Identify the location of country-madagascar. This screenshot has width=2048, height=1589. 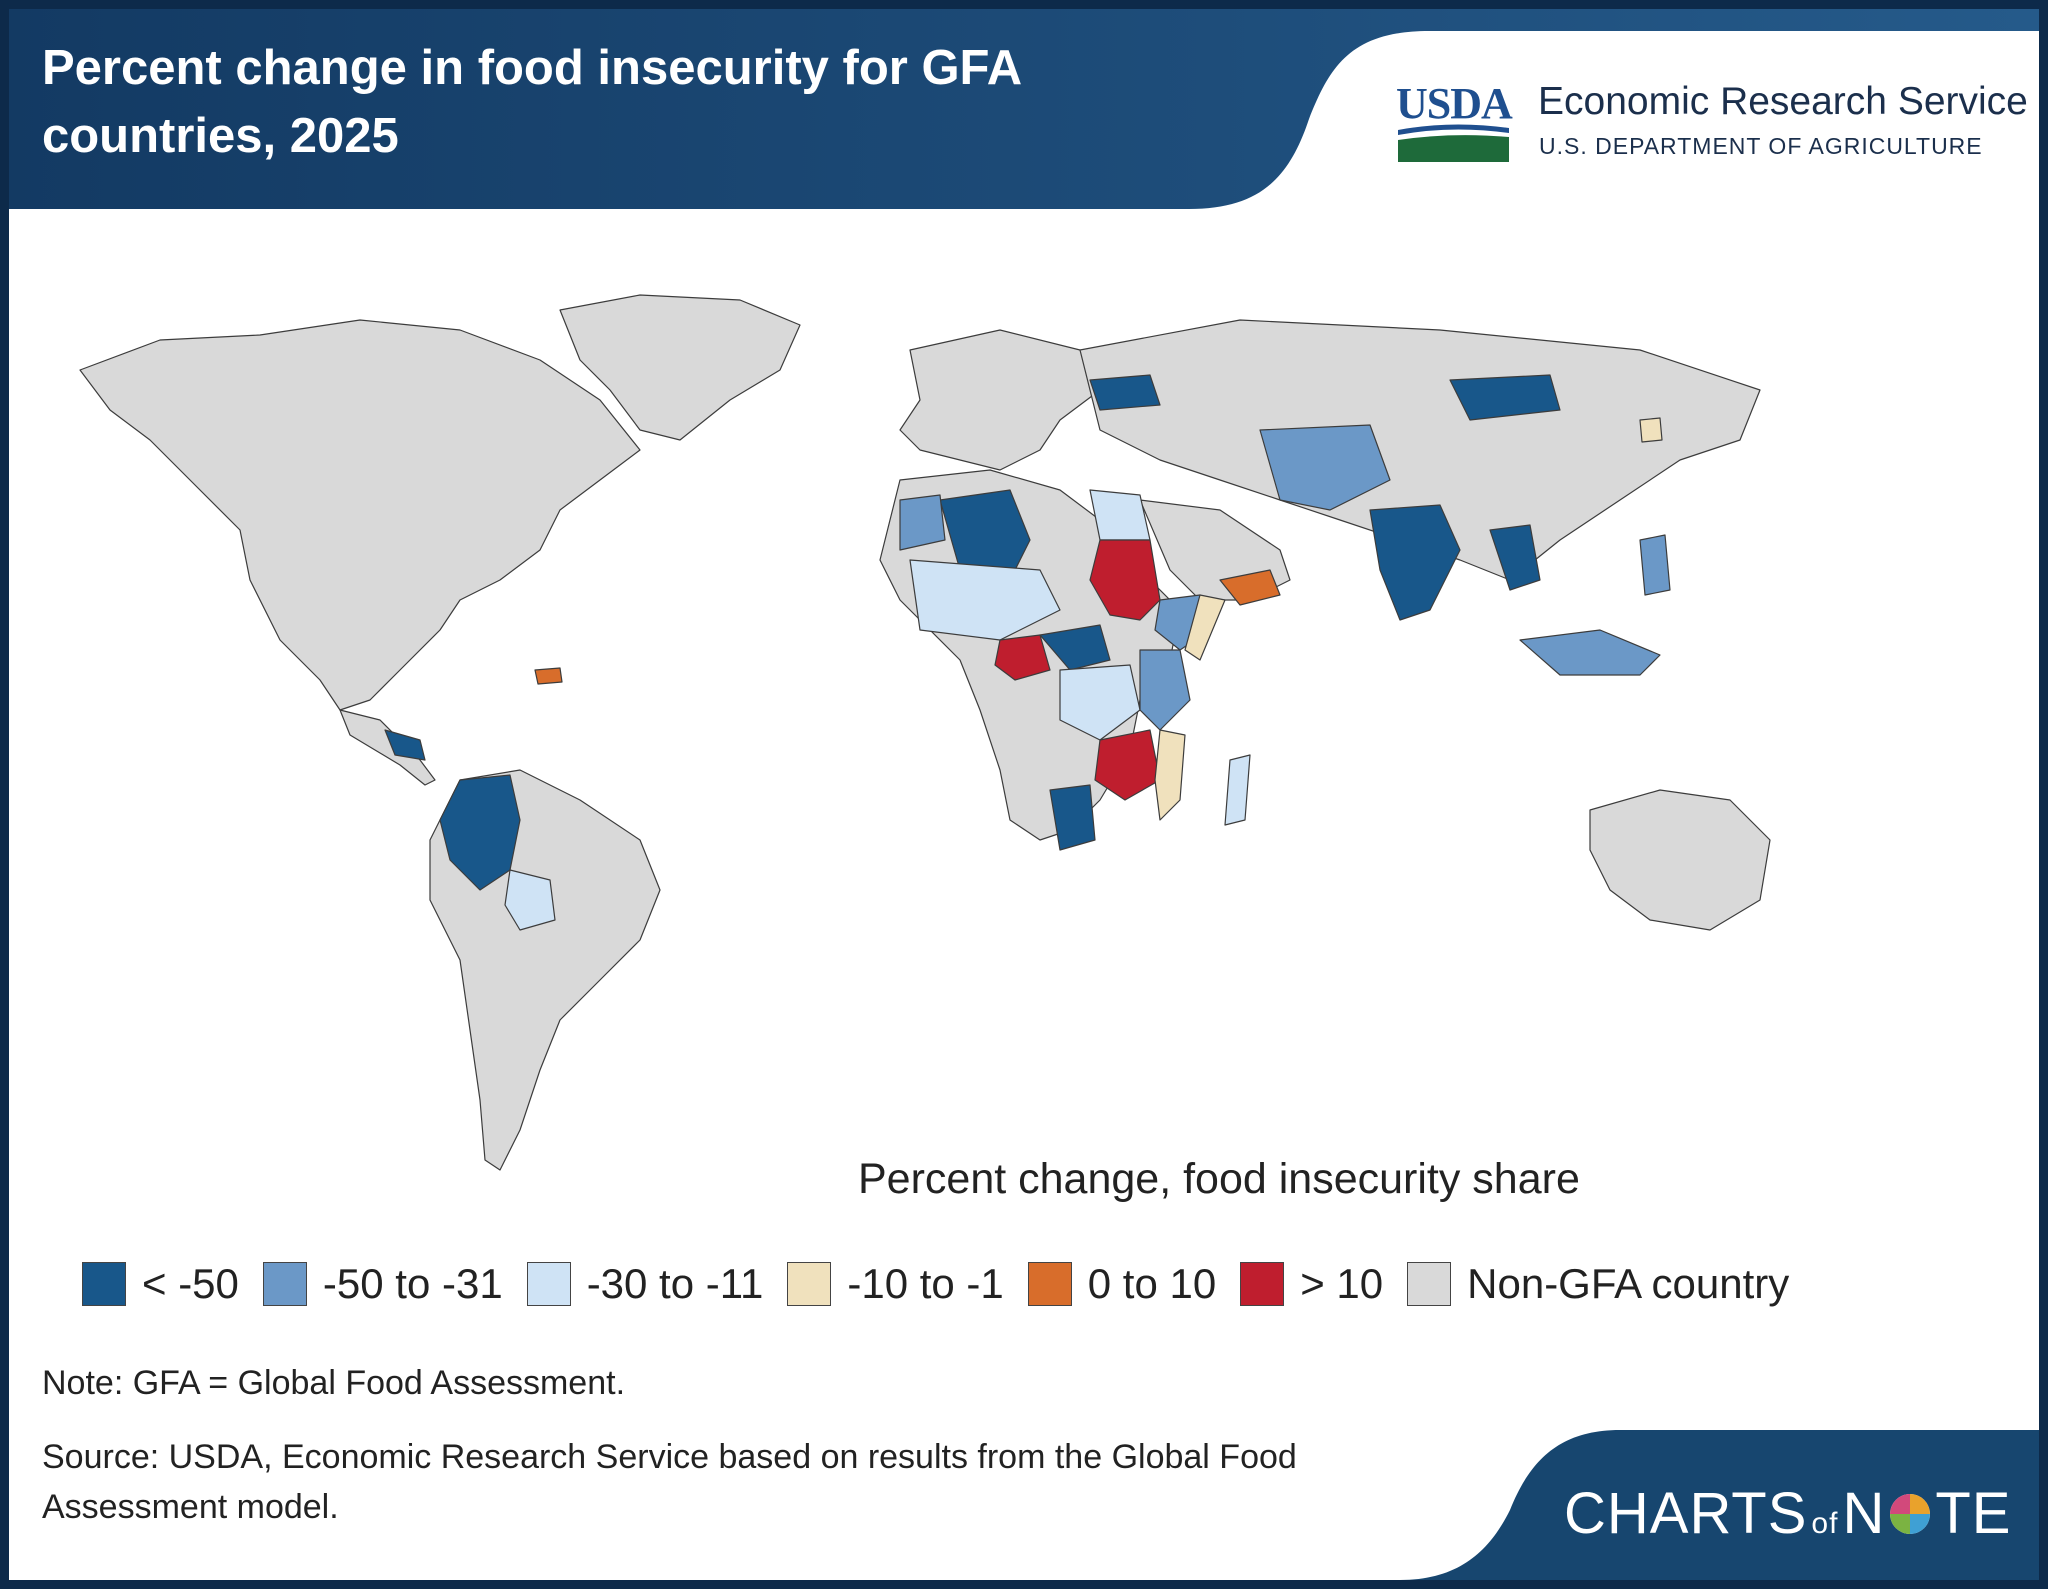
(1237, 790).